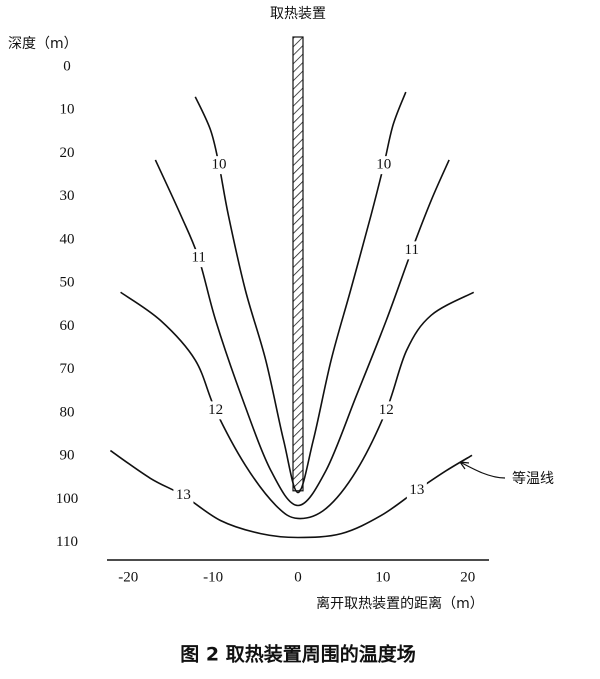 The height and width of the screenshot is (679, 600). Describe the element at coordinates (67, 153) in the screenshot. I see `y-tick-label: 20` at that location.